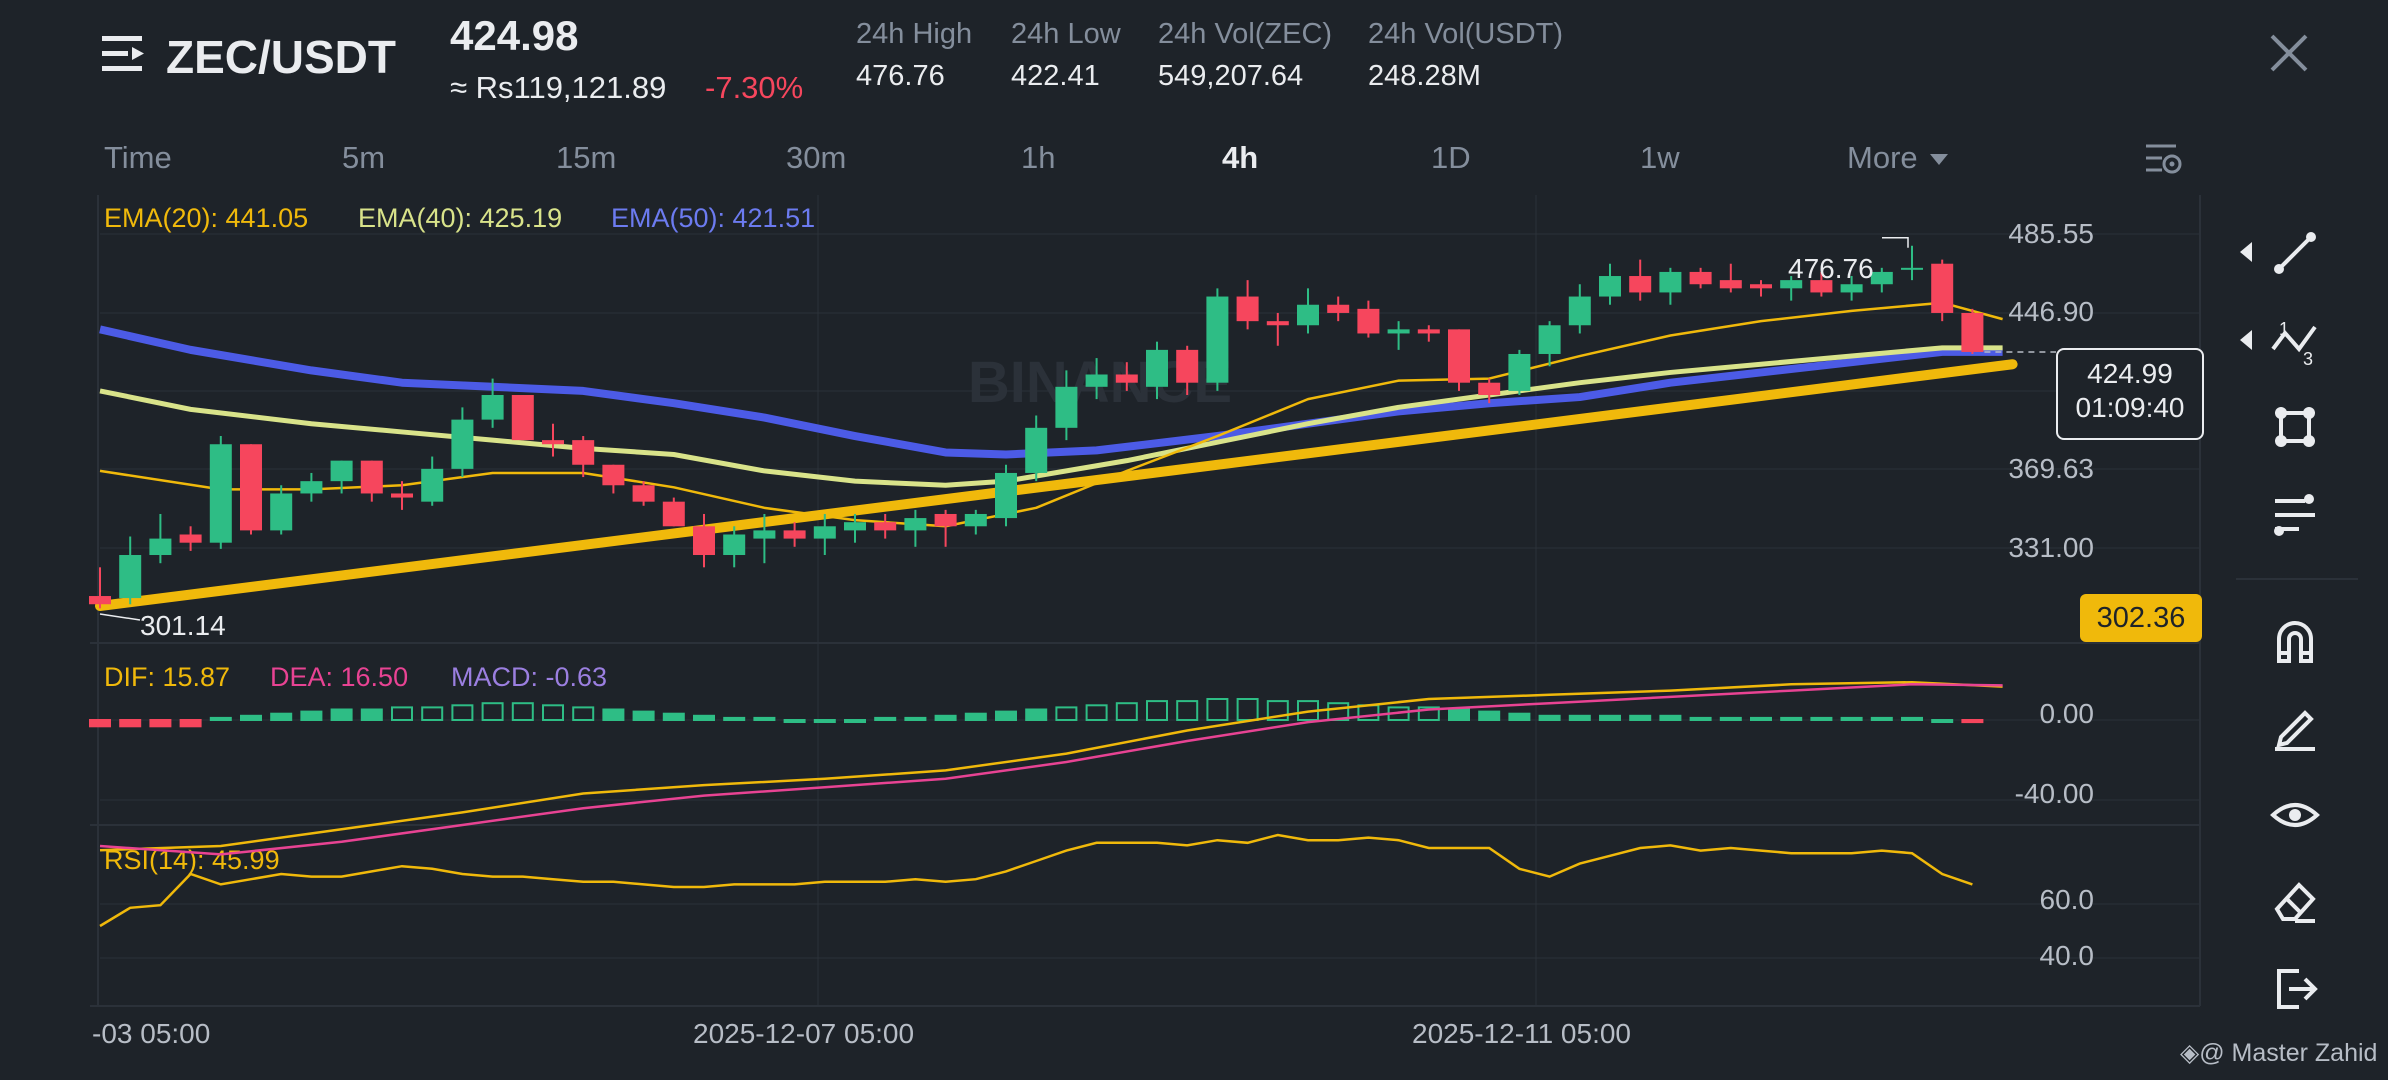  I want to click on chevron-down-icon, so click(1939, 160).